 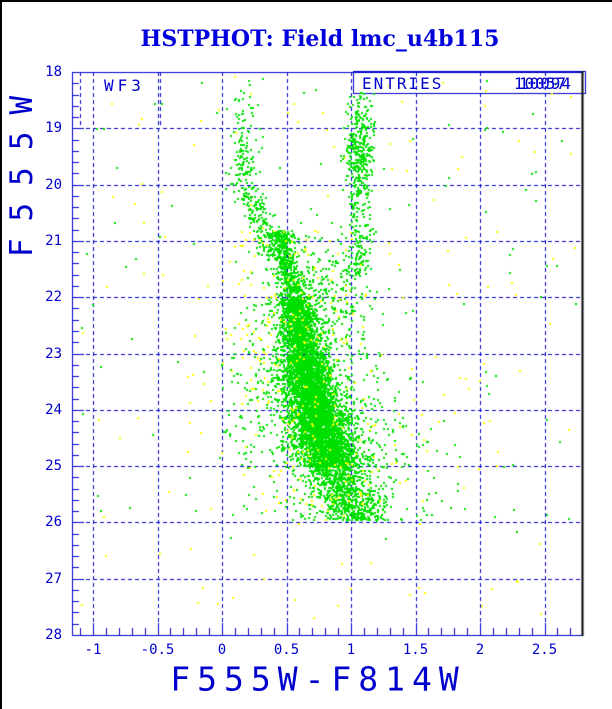 What do you see at coordinates (22, 168) in the screenshot?
I see `y-axis-title: F555W` at bounding box center [22, 168].